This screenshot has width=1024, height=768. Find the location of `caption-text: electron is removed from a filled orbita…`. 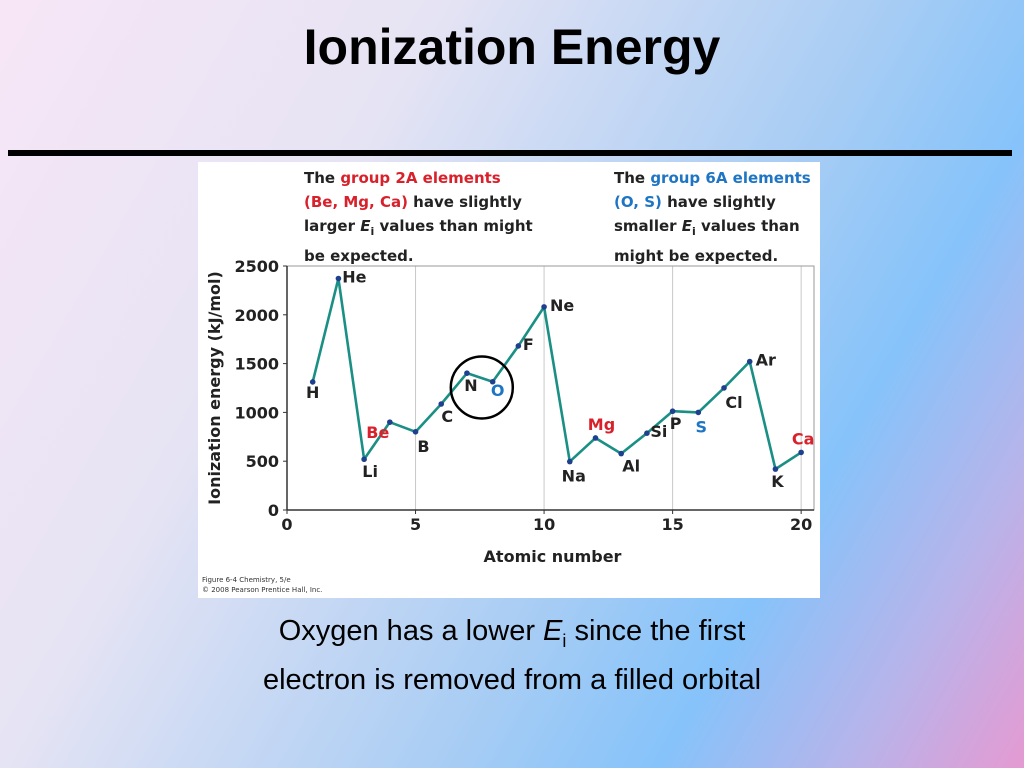

caption-text: electron is removed from a filled orbita… is located at coordinates (512, 679).